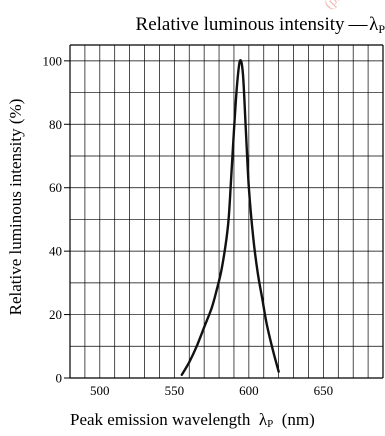 Image resolution: width=385 pixels, height=436 pixels. What do you see at coordinates (263, 419) in the screenshot?
I see `x-axis-lambda-symbol: λ` at bounding box center [263, 419].